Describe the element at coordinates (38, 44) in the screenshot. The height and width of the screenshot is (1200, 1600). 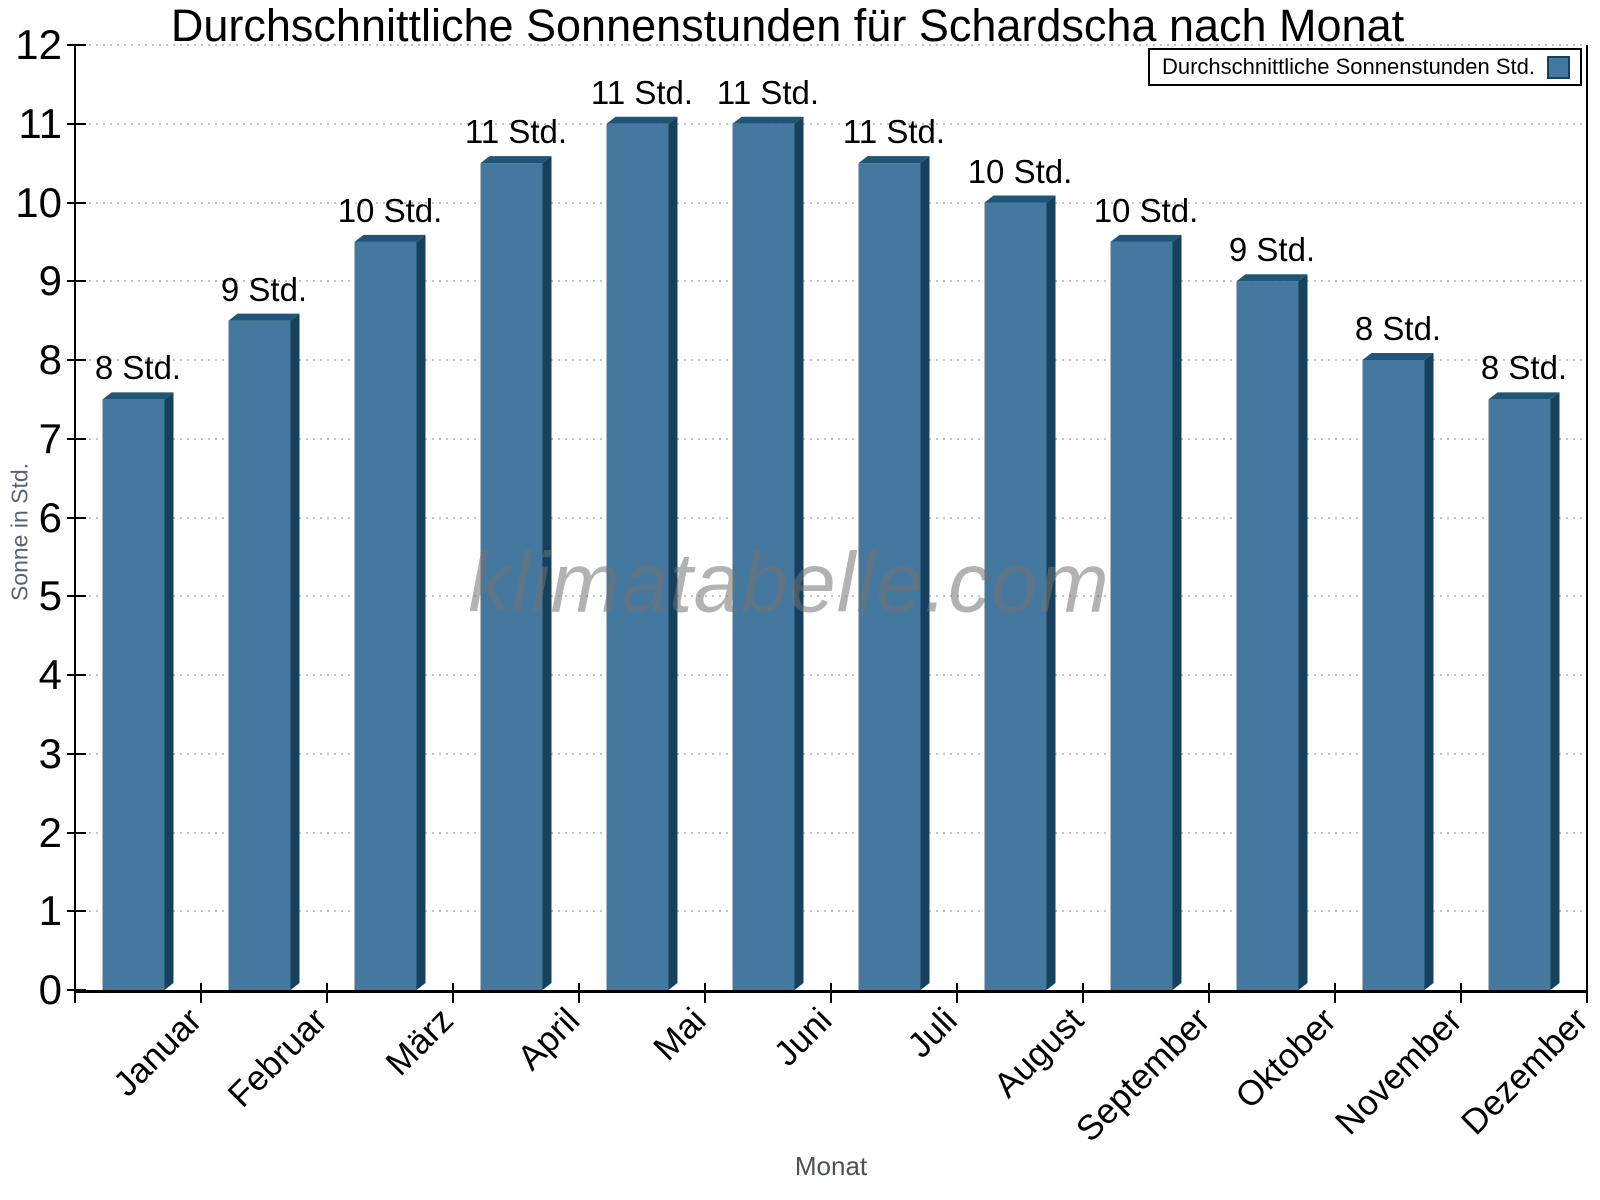
I see `y-tick-label: 12` at that location.